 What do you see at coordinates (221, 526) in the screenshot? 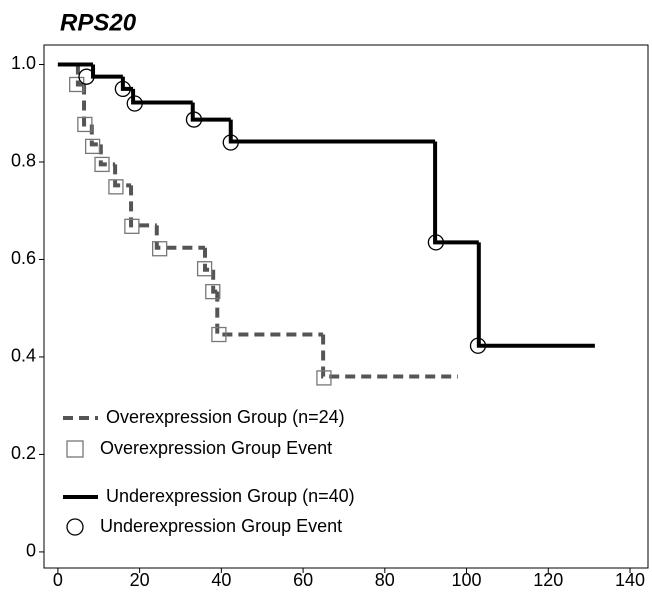
I see `legend-label: Underexpression Group Event` at bounding box center [221, 526].